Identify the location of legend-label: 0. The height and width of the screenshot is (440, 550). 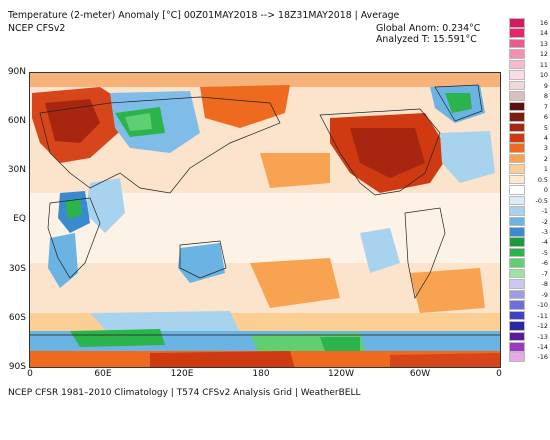
(545, 190).